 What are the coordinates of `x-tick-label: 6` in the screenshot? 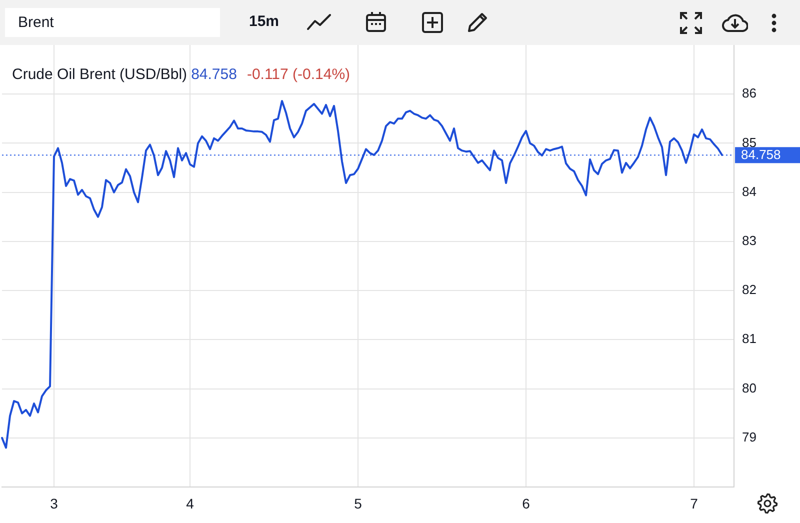 It's located at (526, 503).